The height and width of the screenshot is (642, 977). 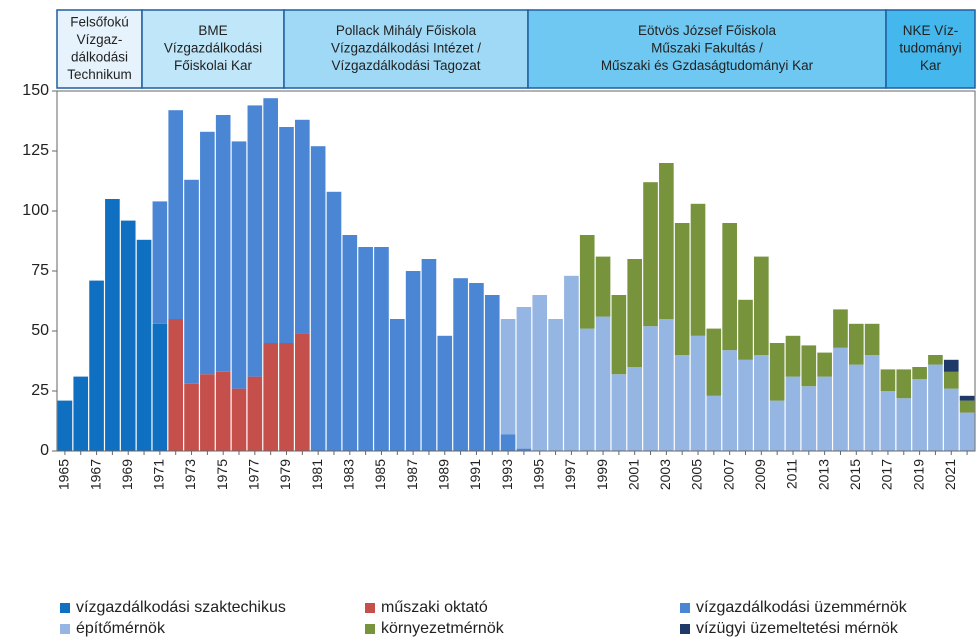 I want to click on x-tick-label: 2019, so click(x=918, y=474).